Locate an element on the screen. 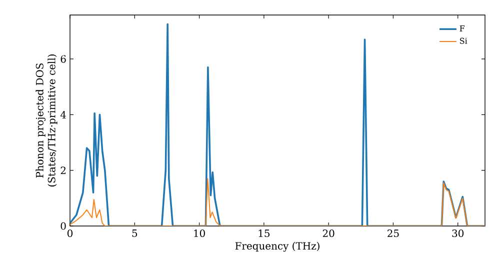 This screenshot has height=280, width=500. x-axis-title: Frequency (THz) is located at coordinates (277, 247).